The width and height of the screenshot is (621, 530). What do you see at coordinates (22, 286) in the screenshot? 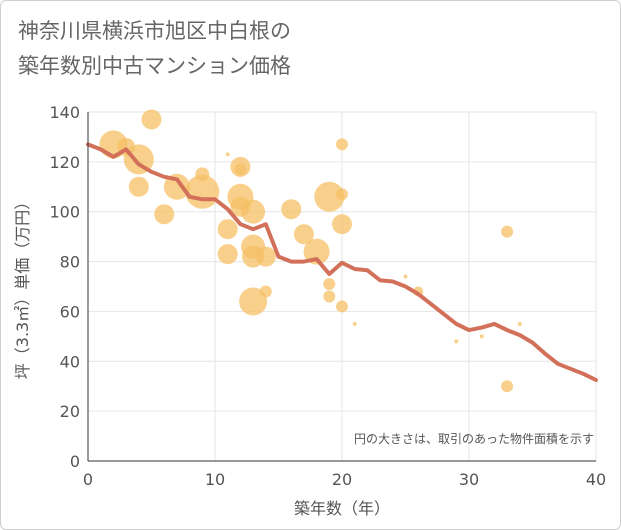
I see `y-axis-label: 坪（3.3㎡）単価（万円）` at bounding box center [22, 286].